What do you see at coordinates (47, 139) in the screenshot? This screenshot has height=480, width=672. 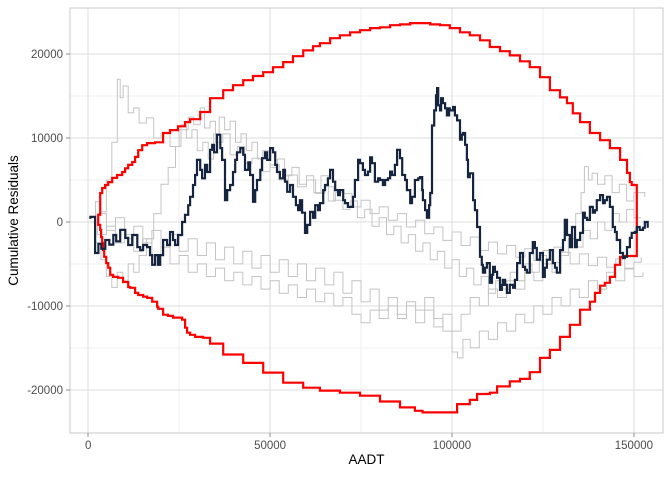 I see `y-tick-label: 10000` at bounding box center [47, 139].